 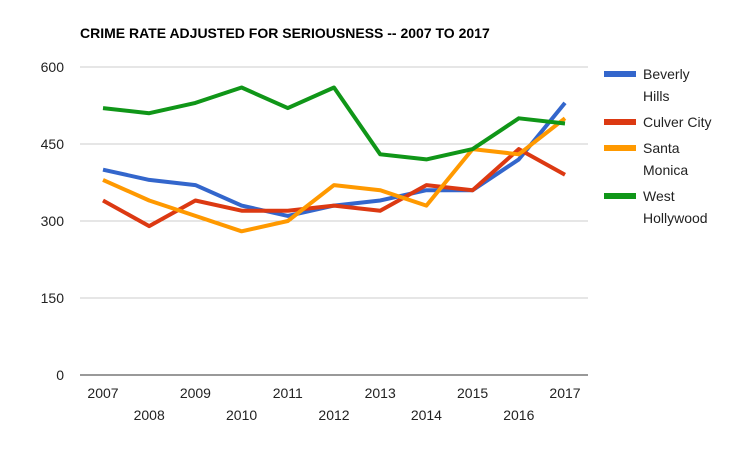 What do you see at coordinates (53, 67) in the screenshot?
I see `y-tick-label: 600` at bounding box center [53, 67].